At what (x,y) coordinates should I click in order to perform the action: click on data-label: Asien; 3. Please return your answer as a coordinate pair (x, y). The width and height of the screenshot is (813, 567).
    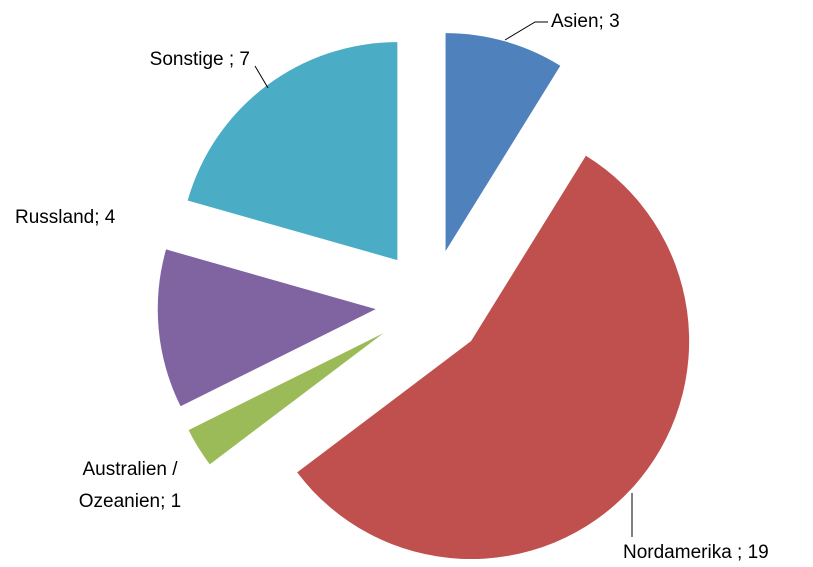
    Looking at the image, I should click on (585, 21).